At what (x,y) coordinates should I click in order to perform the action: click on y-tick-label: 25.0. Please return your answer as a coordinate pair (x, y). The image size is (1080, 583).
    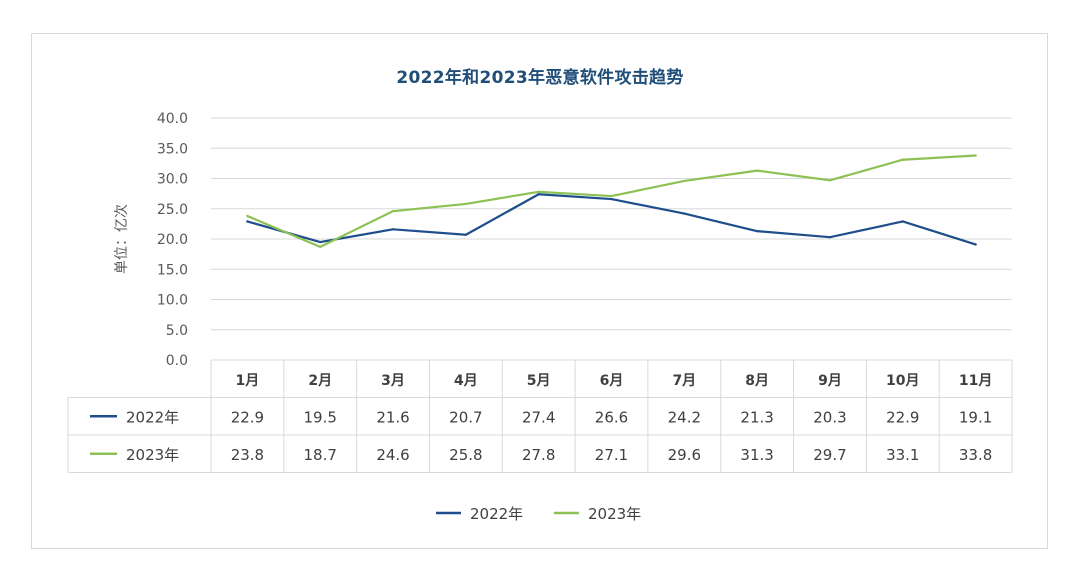
    Looking at the image, I should click on (172, 210).